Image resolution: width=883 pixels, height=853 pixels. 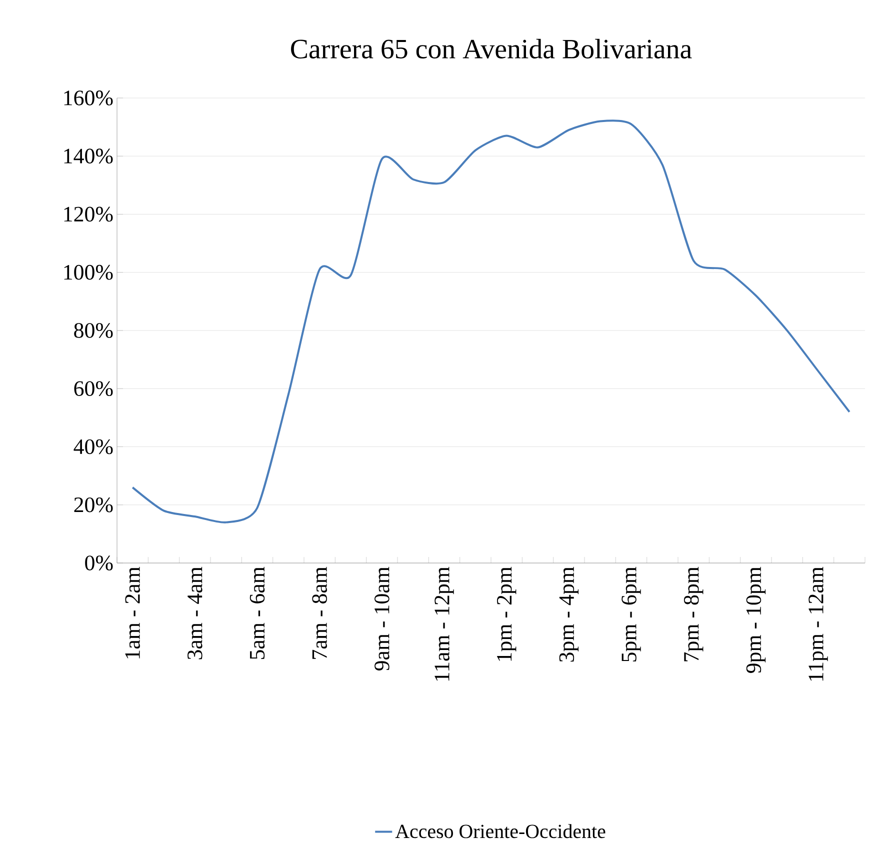 I want to click on x-tick-label: 3am - 4am, so click(x=195, y=613).